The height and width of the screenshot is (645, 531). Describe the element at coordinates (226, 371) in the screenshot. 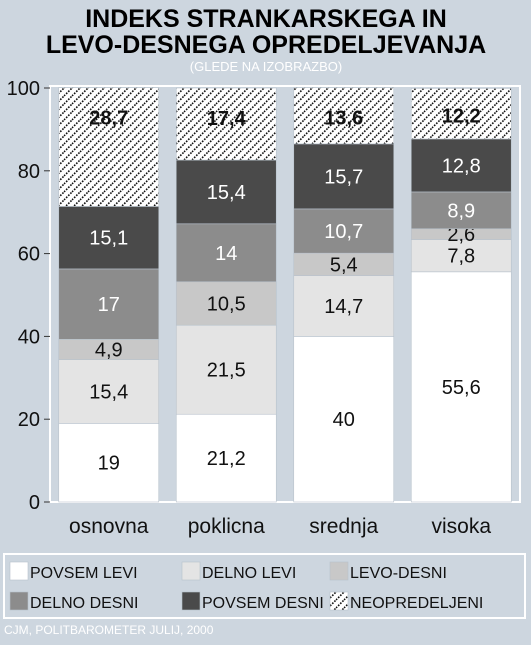

I see `bar-value-label: 21,5` at that location.